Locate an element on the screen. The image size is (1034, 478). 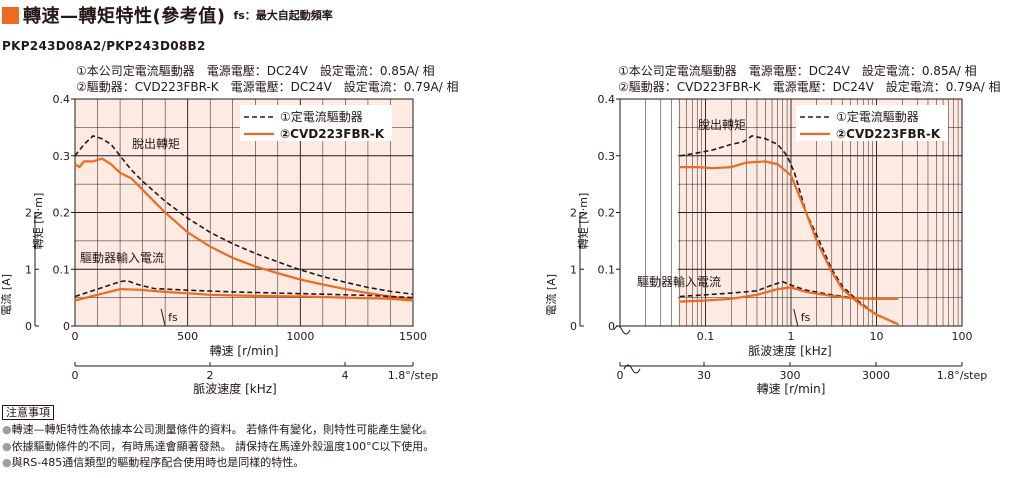
title-row: 轉速—轉矩特性(參考值) fs：最大自起動頻率 is located at coordinates (166, 15).